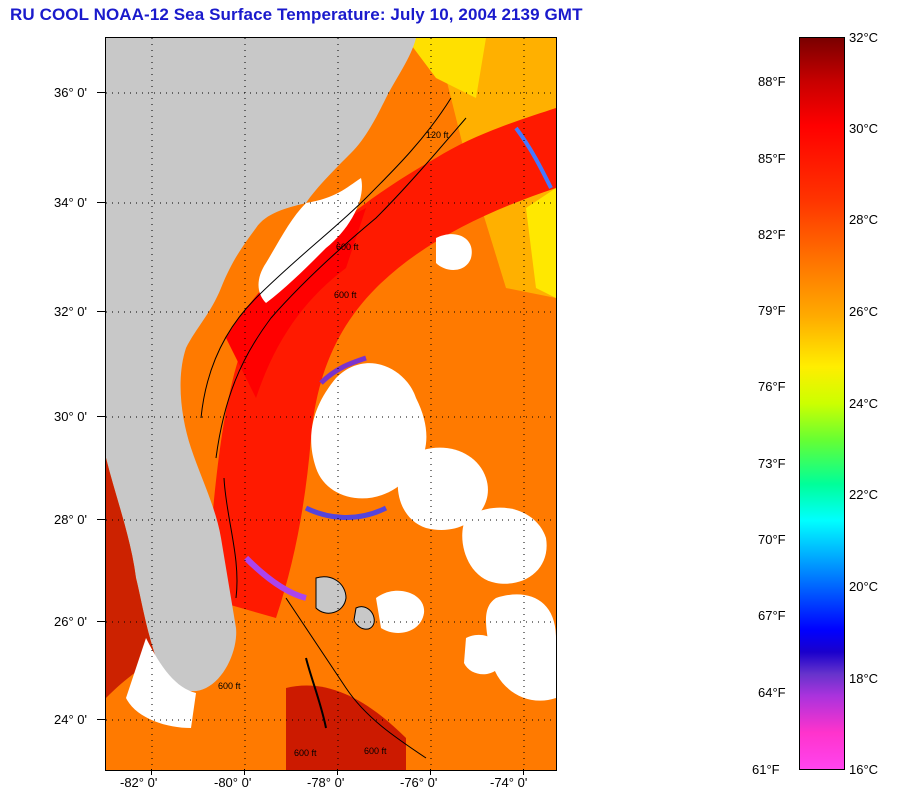 This screenshot has height=793, width=897. What do you see at coordinates (772, 310) in the screenshot?
I see `colorbar-fahrenheit-label: 79°F` at bounding box center [772, 310].